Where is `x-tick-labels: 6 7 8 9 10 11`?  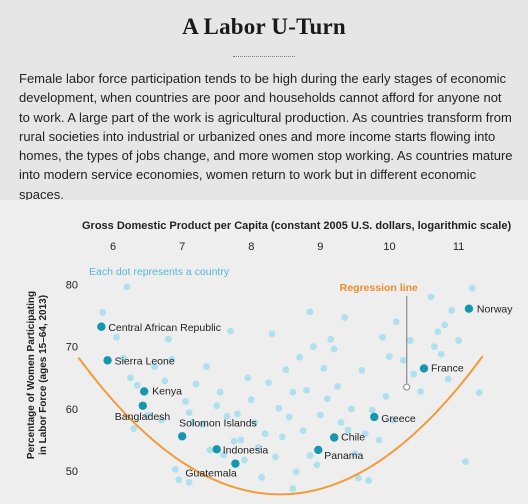 x-tick-labels: 6 7 8 9 10 11 is located at coordinates (287, 247).